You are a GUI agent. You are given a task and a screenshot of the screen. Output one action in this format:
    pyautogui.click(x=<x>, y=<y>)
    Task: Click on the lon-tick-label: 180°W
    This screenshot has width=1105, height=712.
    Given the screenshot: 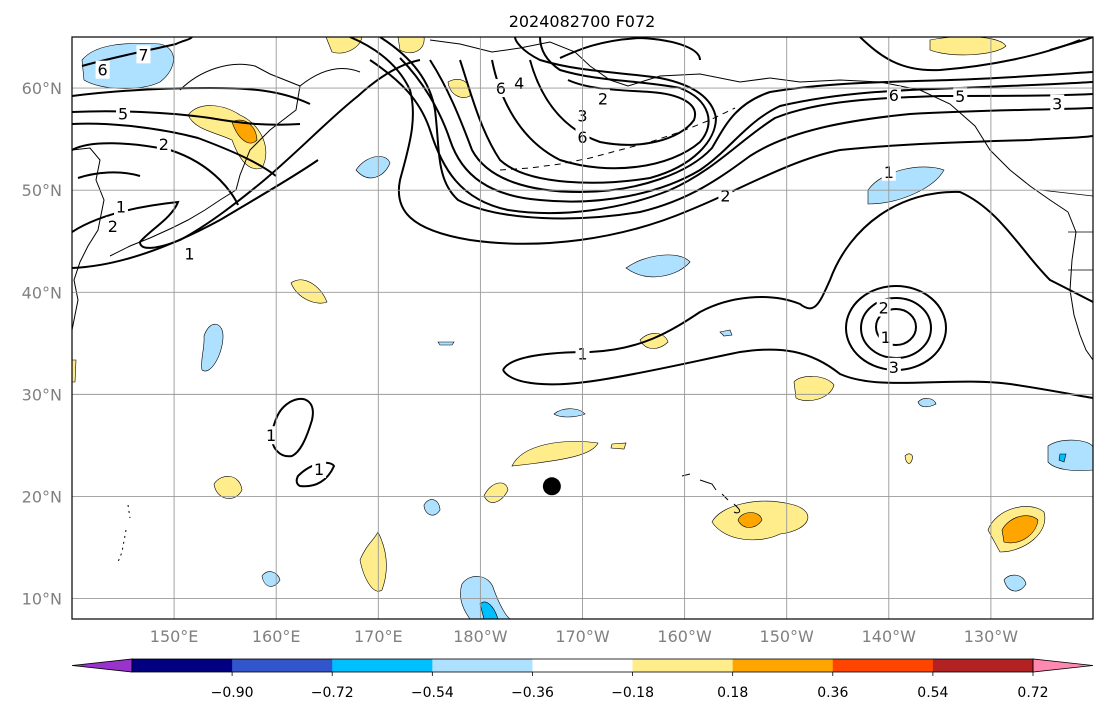 What is the action you would take?
    pyautogui.click(x=480, y=636)
    